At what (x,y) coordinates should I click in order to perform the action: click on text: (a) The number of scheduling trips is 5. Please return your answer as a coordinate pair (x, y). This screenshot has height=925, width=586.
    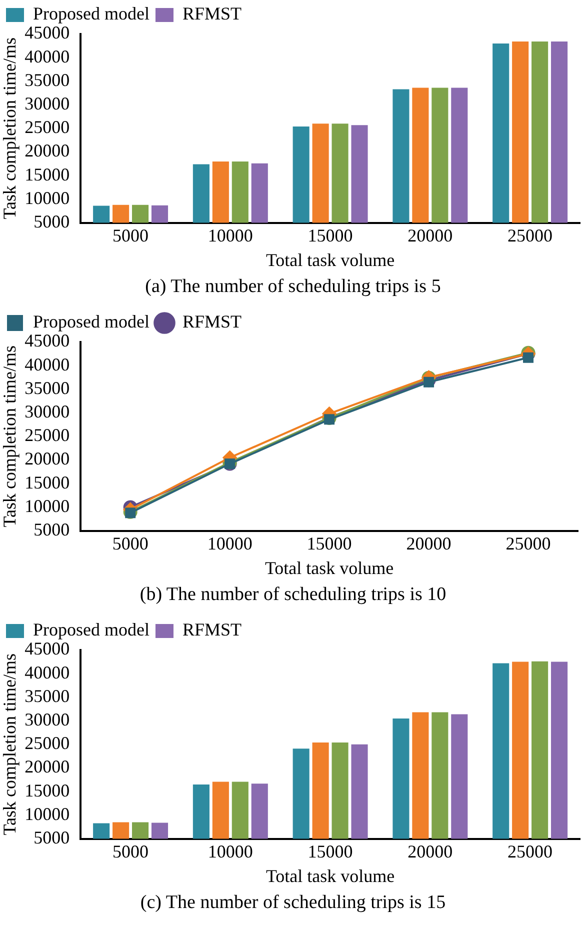
    Looking at the image, I should click on (293, 287).